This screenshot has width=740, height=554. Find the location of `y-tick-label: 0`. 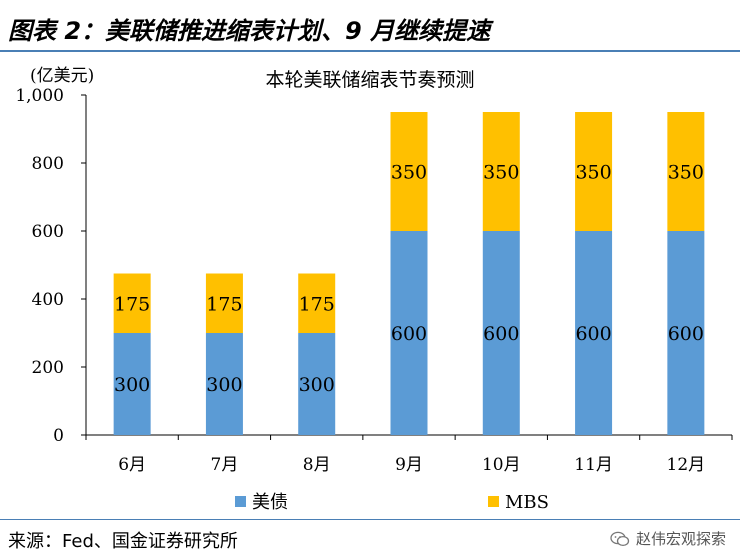

y-tick-label: 0 is located at coordinates (58, 436).